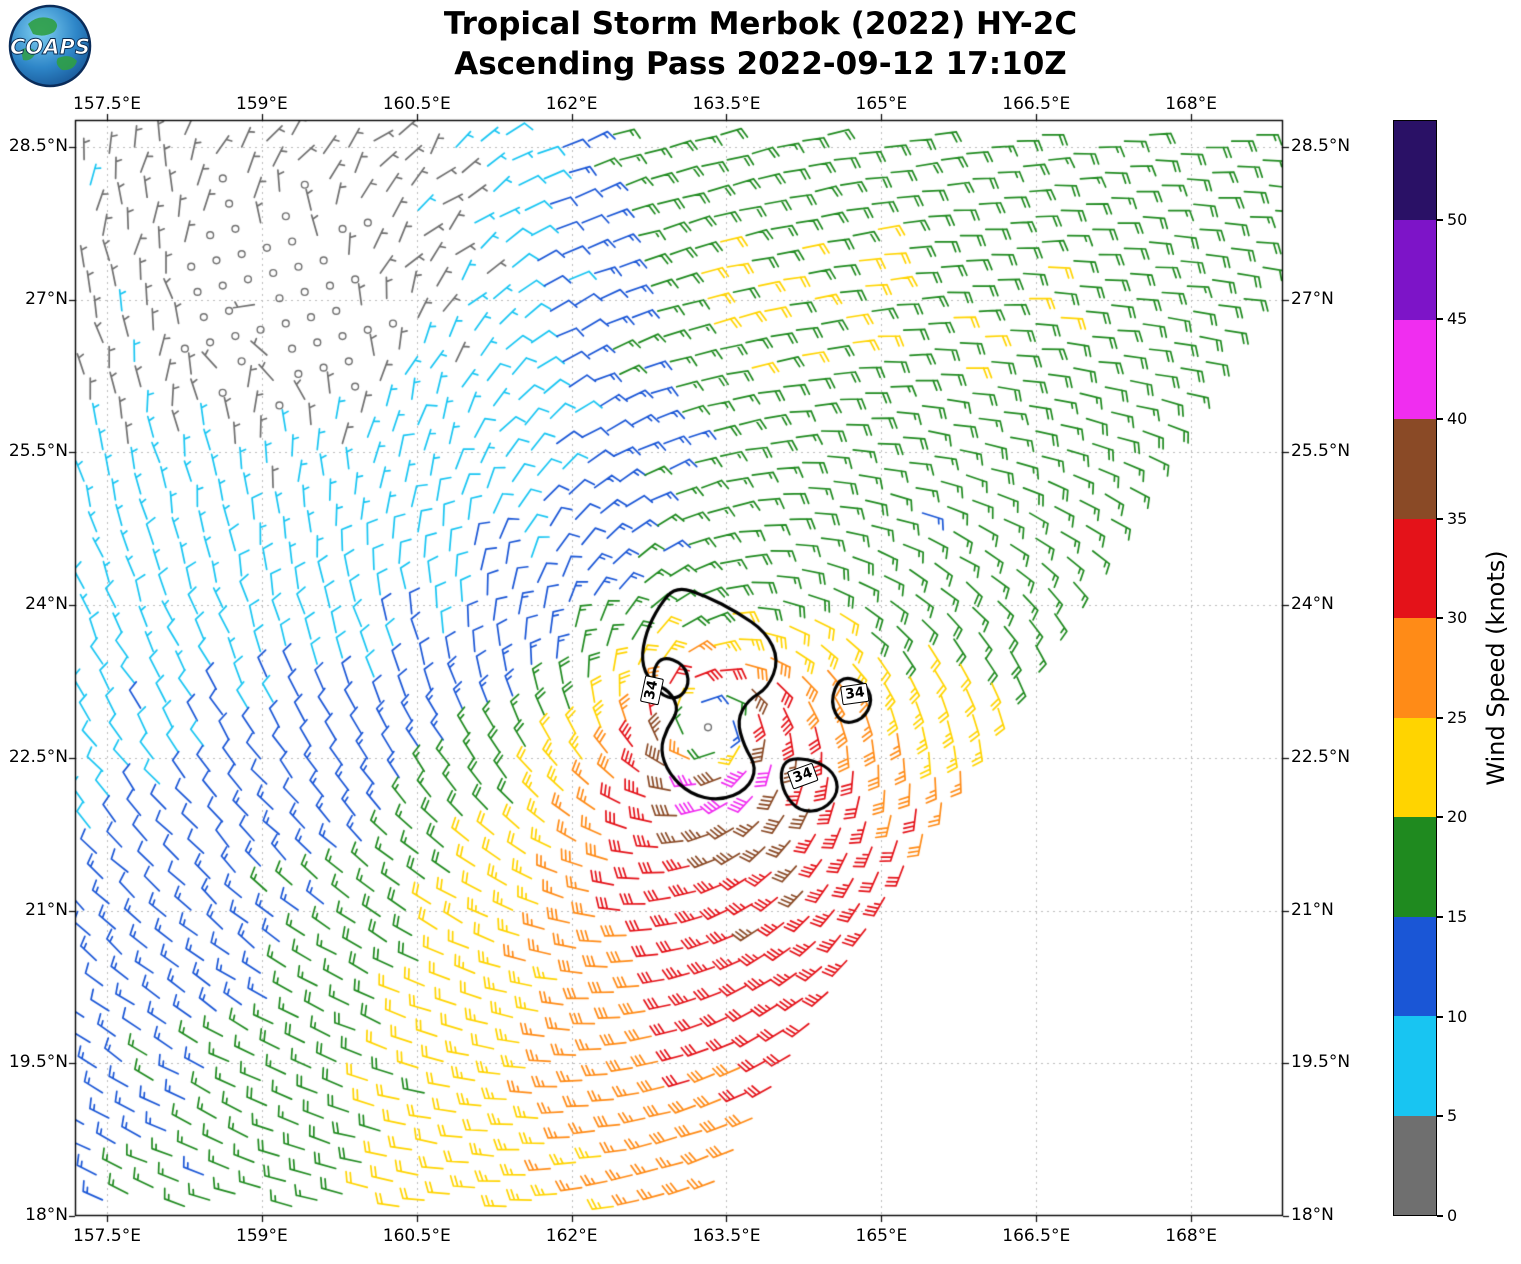  I want to click on lat-tick-label-right: 19.5°N, so click(1321, 1062).